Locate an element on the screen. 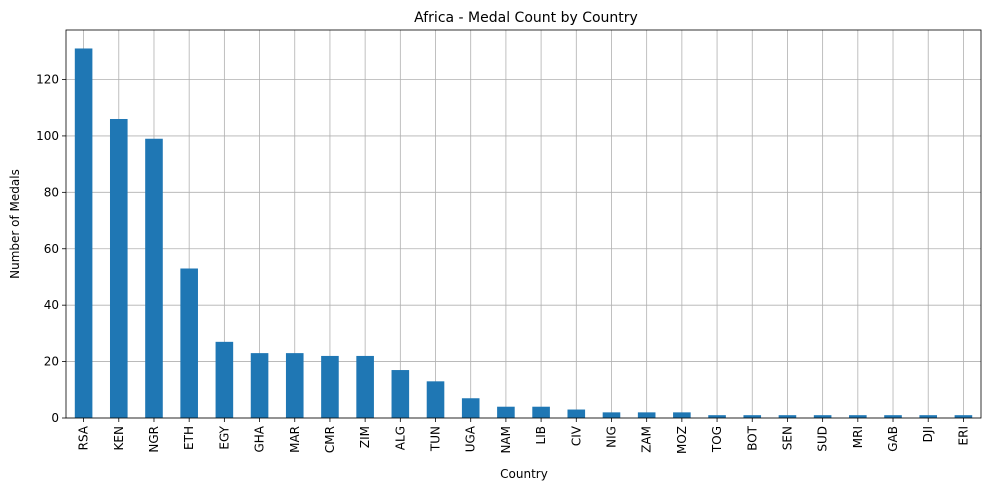 The image size is (989, 490). bar-egy is located at coordinates (224, 379).